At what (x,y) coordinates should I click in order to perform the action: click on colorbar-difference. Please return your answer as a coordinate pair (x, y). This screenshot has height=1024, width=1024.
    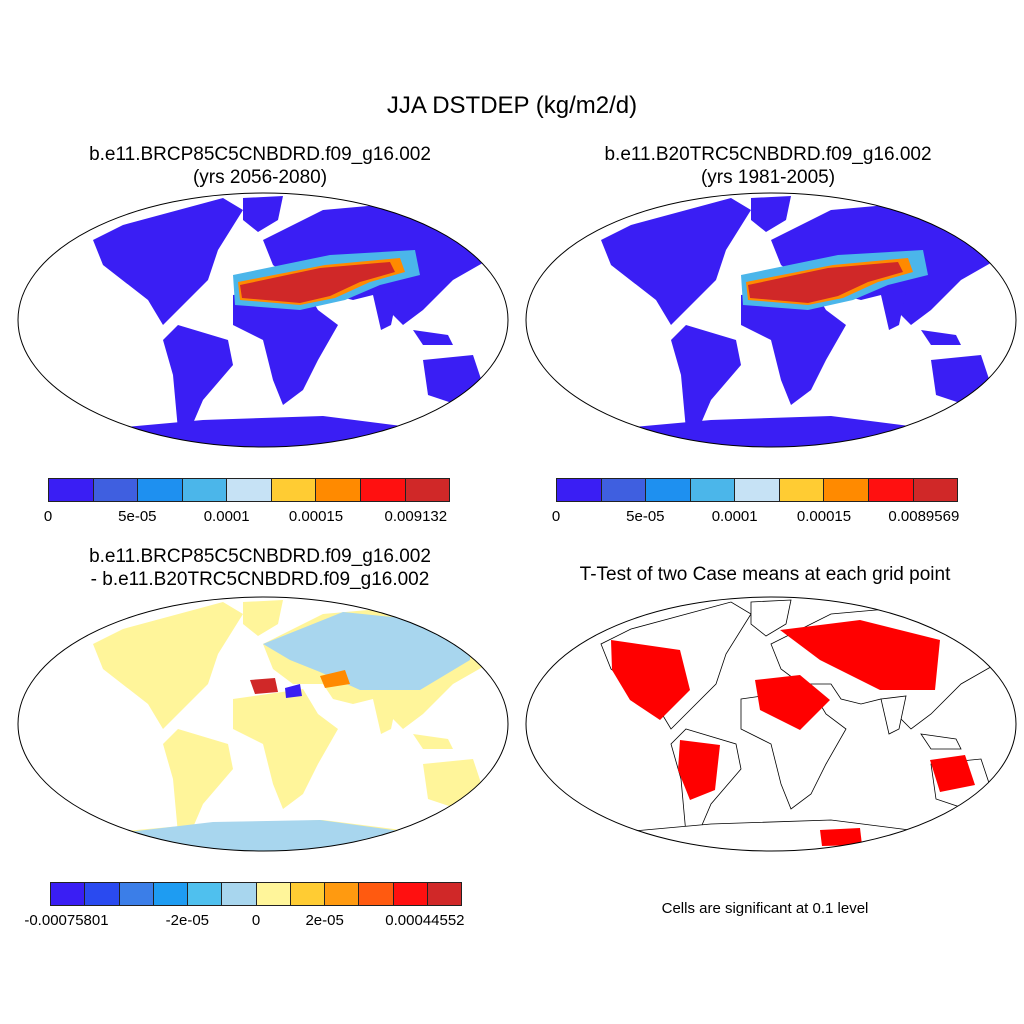
    Looking at the image, I should click on (256, 894).